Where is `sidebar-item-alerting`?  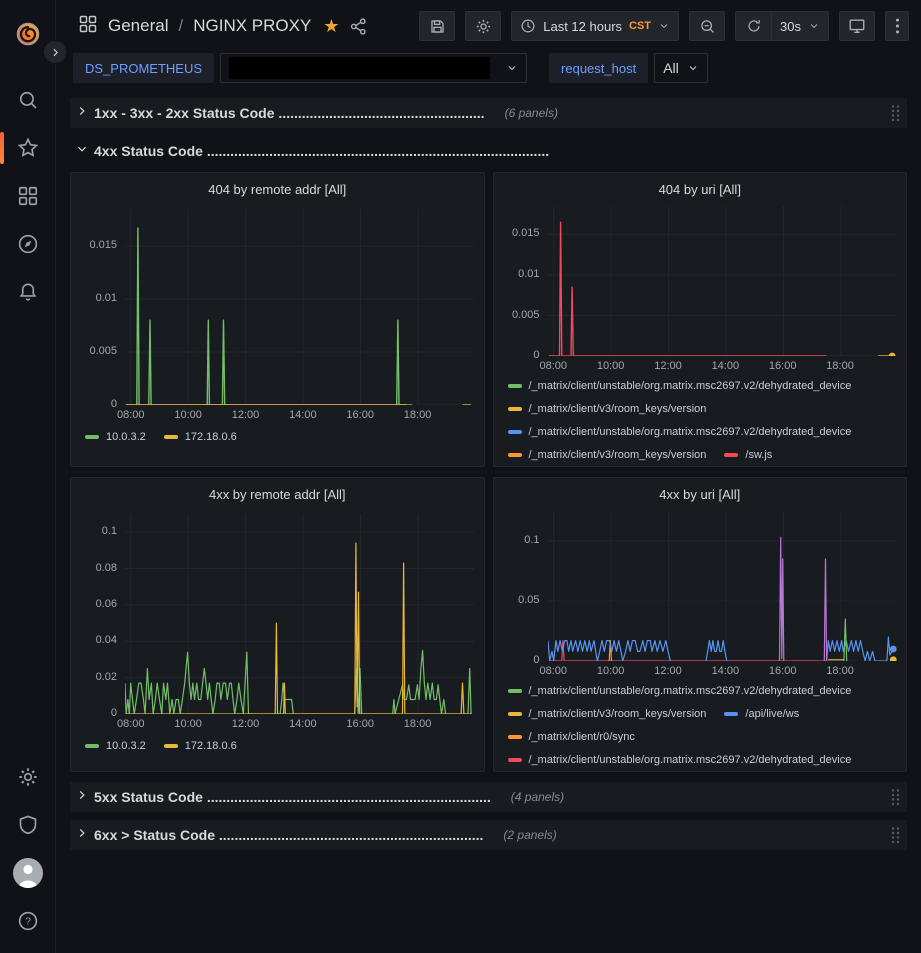
sidebar-item-alerting is located at coordinates (28, 292).